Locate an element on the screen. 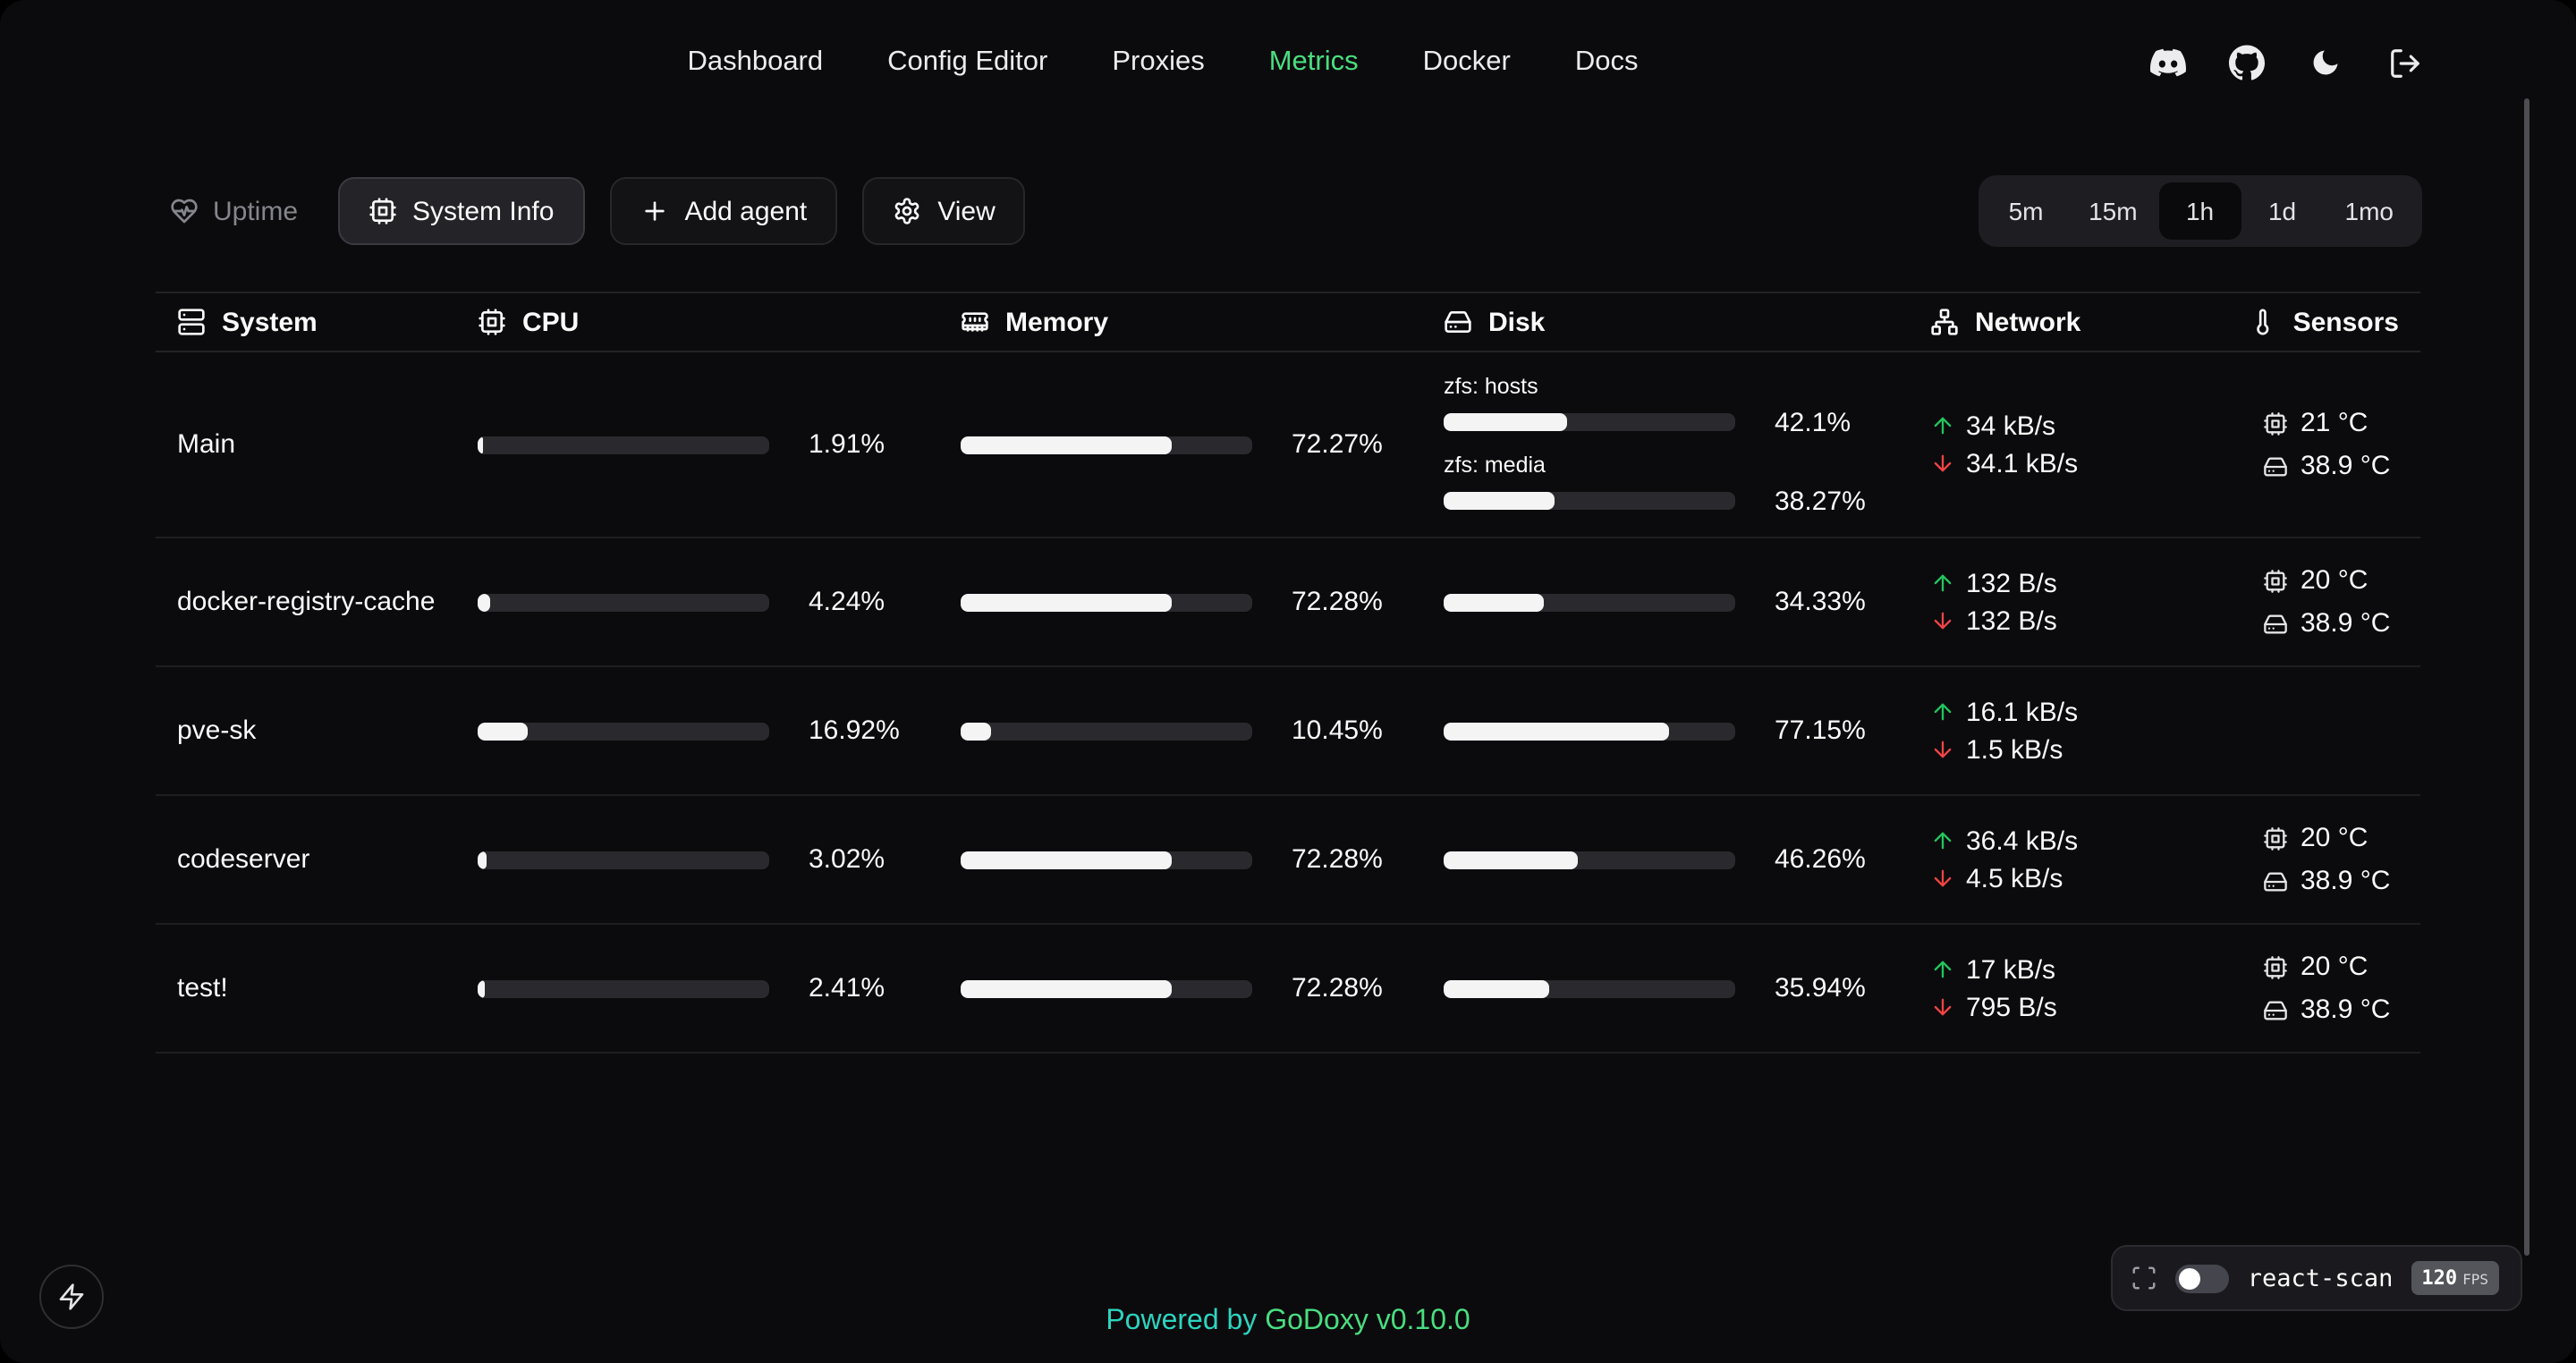 The image size is (2576, 1363). percent-value: 35.94% is located at coordinates (1820, 988).